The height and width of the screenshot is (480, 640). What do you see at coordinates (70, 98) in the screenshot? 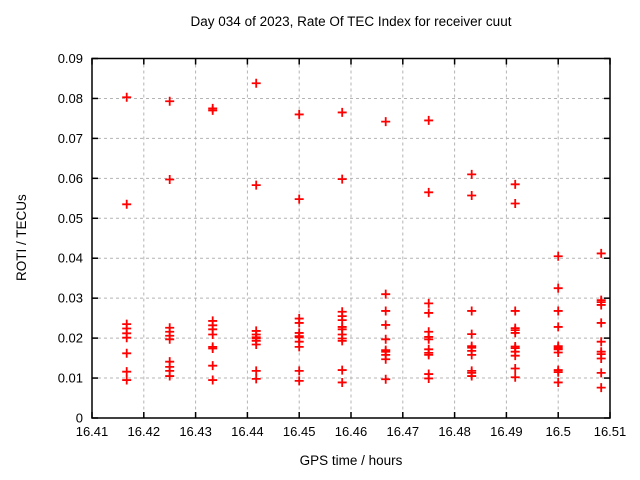
I see `y-tick-label: 0.08` at bounding box center [70, 98].